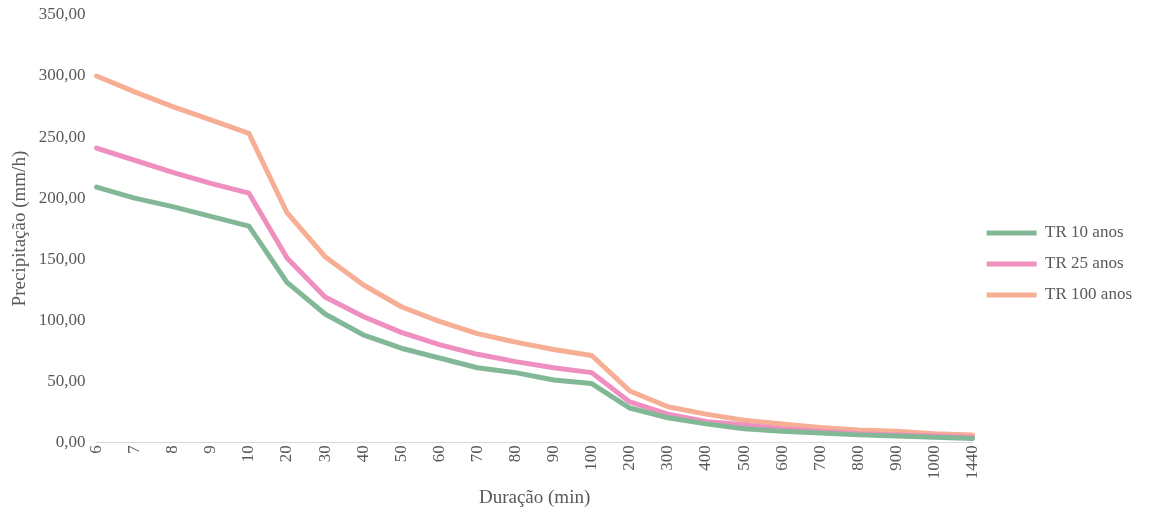  Describe the element at coordinates (895, 458) in the screenshot. I see `x-tick-label: 900` at that location.